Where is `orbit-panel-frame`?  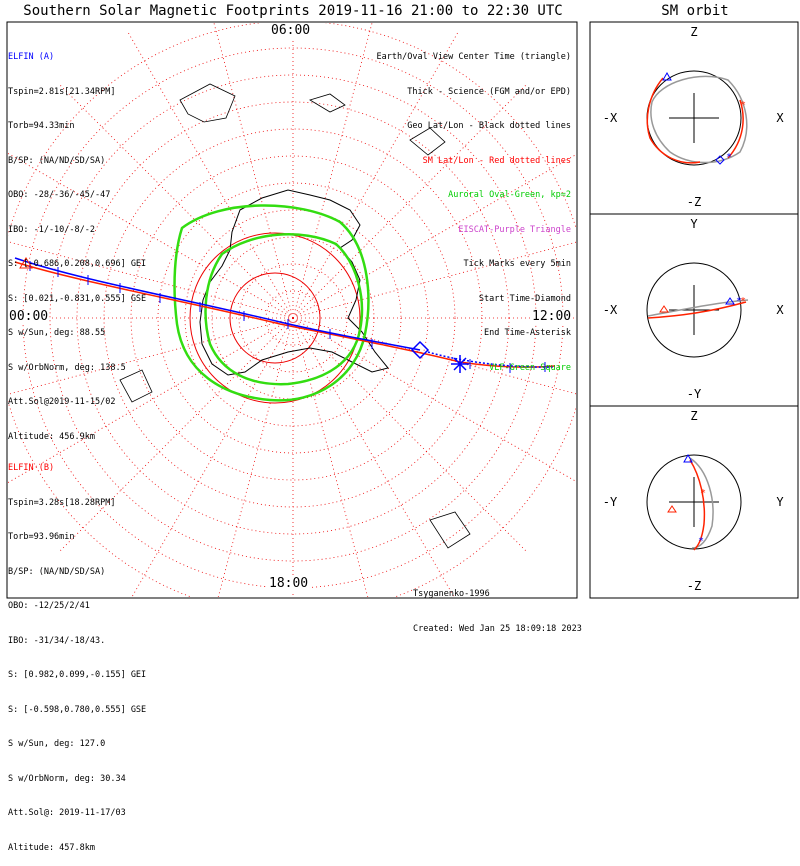 orbit-panel-frame is located at coordinates (694, 502).